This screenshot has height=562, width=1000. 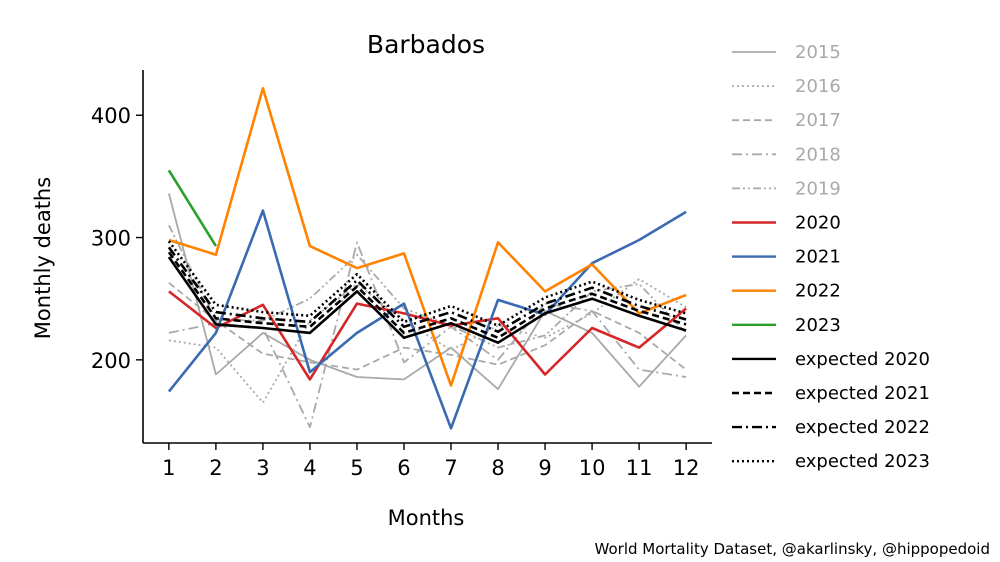 What do you see at coordinates (43, 258) in the screenshot?
I see `y-axis-label: Monthly deaths` at bounding box center [43, 258].